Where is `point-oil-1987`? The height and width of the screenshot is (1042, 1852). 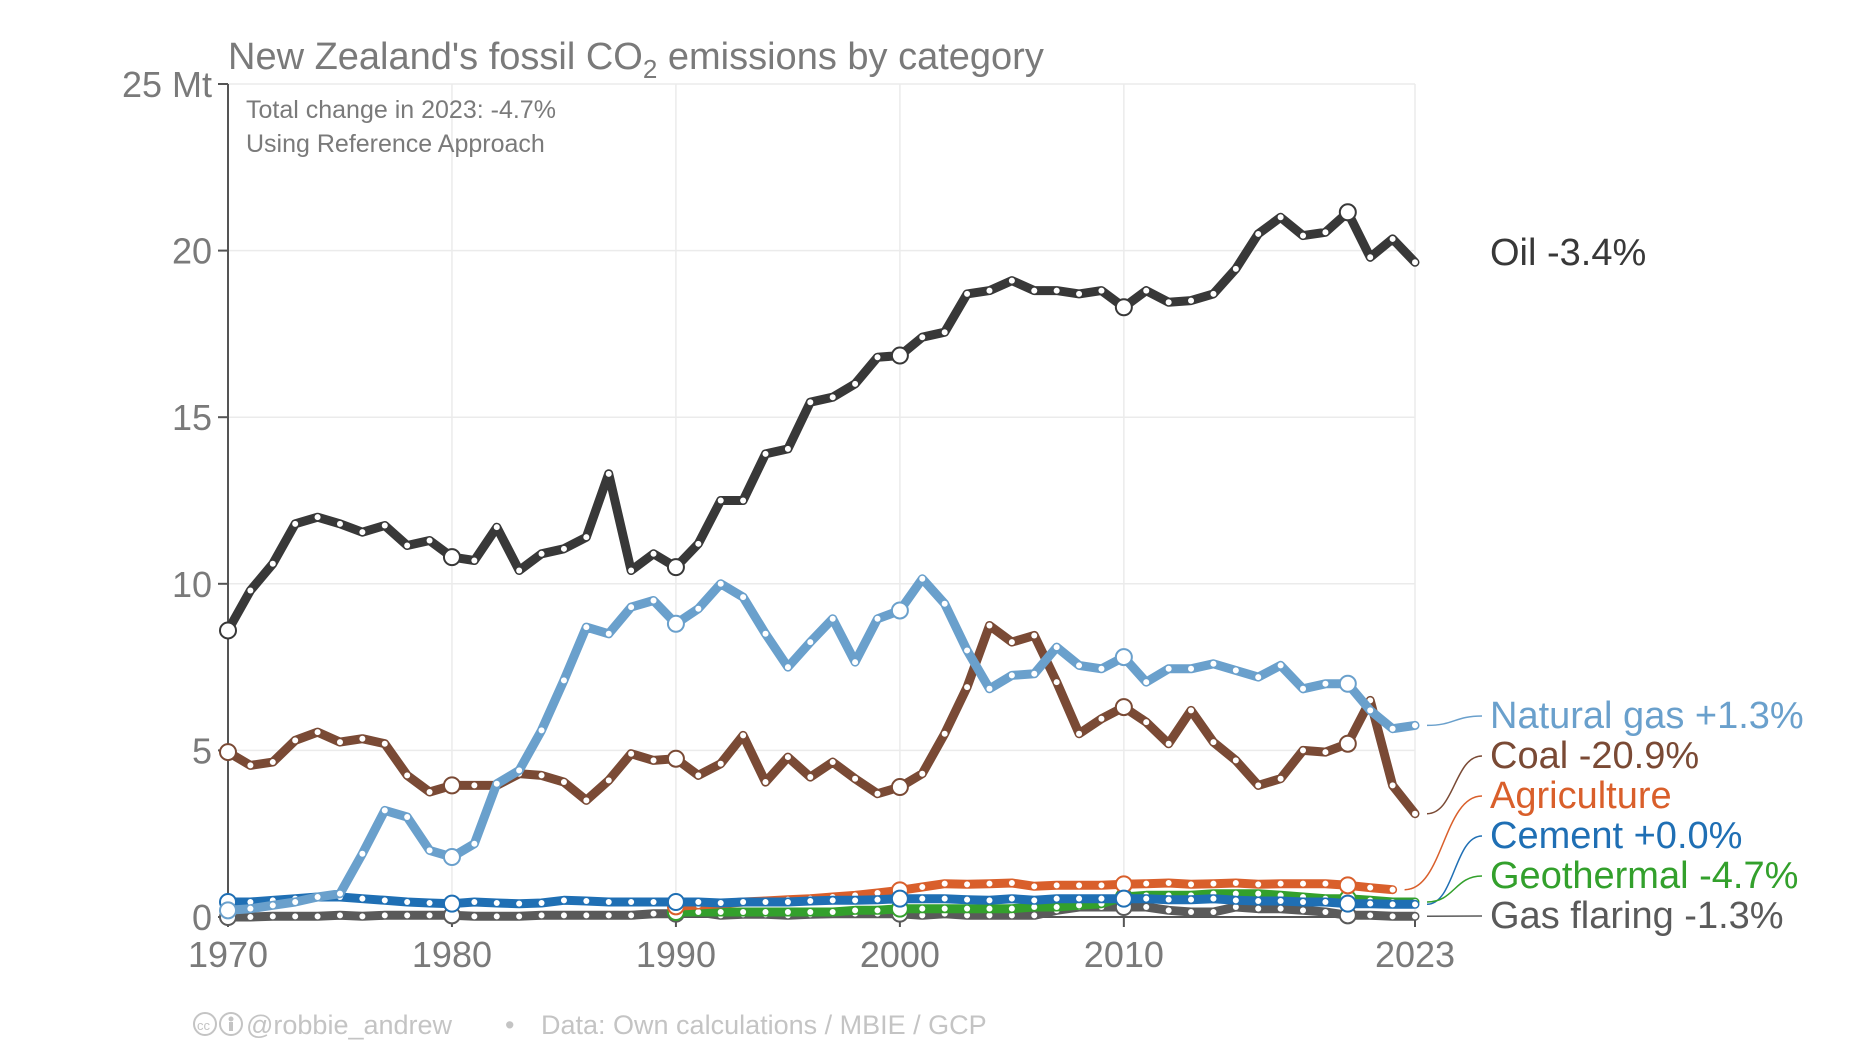 point-oil-1987 is located at coordinates (608, 473).